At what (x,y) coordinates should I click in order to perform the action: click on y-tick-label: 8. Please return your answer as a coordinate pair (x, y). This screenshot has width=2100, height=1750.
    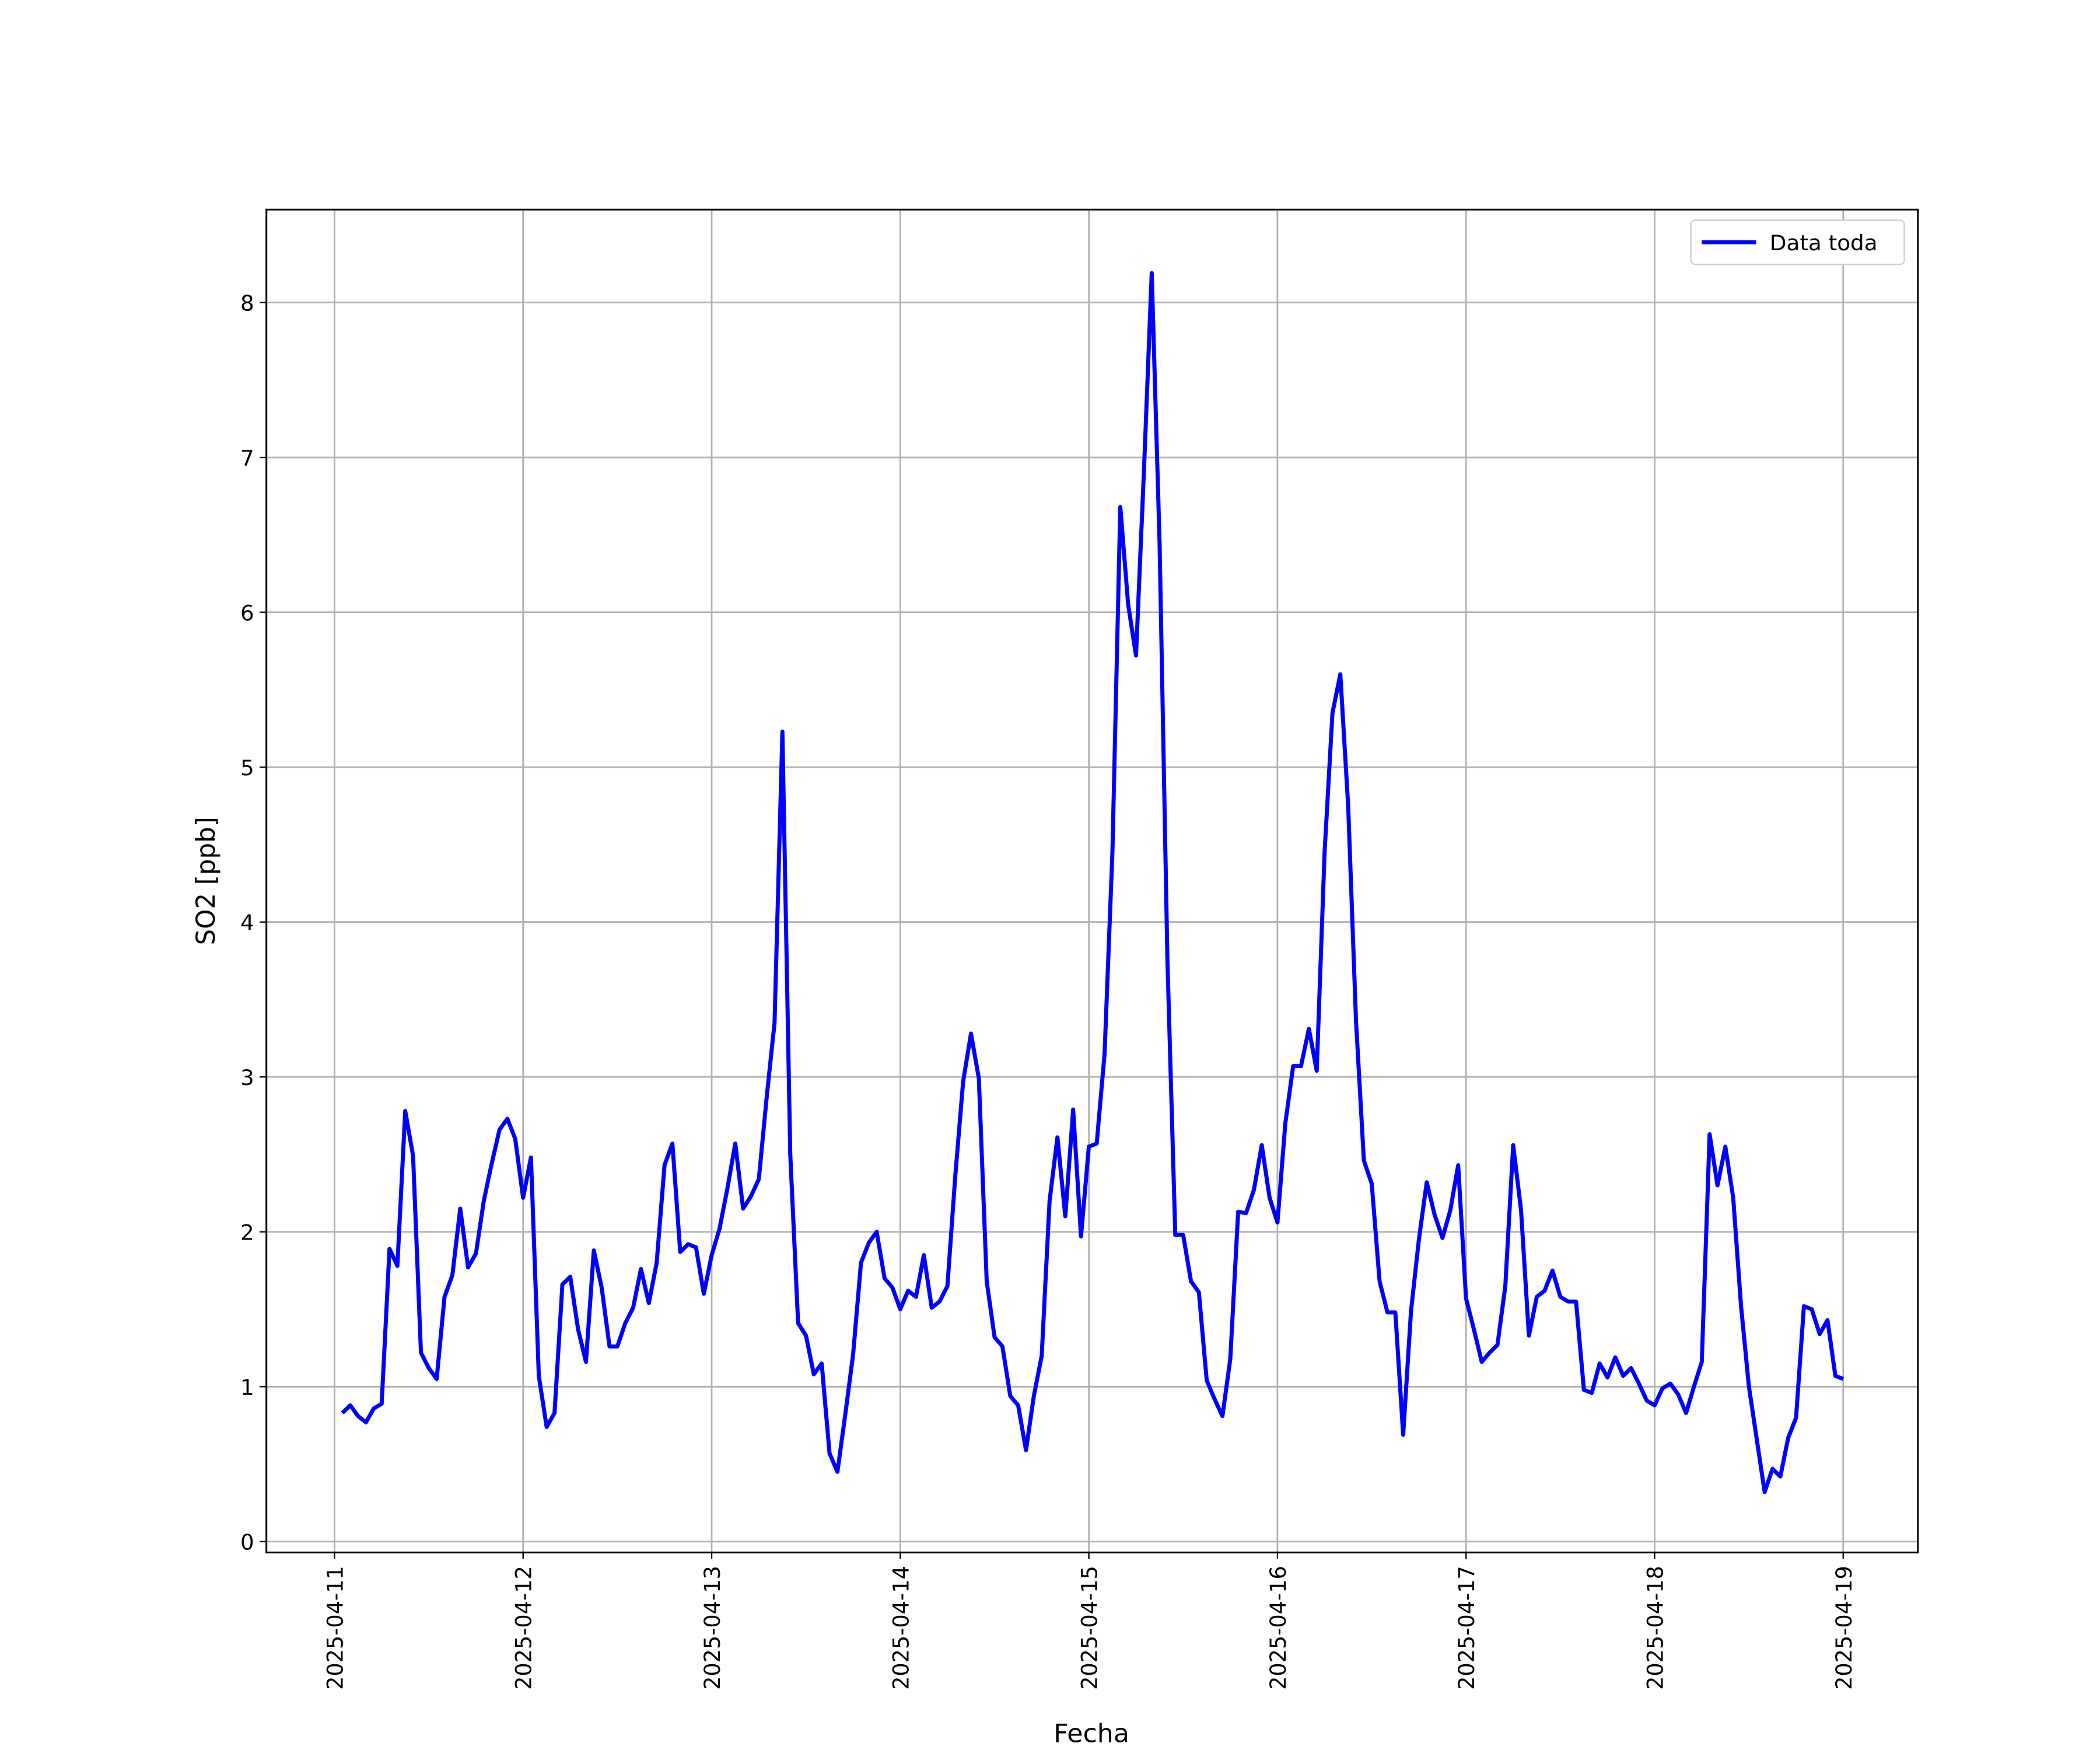
    Looking at the image, I should click on (247, 303).